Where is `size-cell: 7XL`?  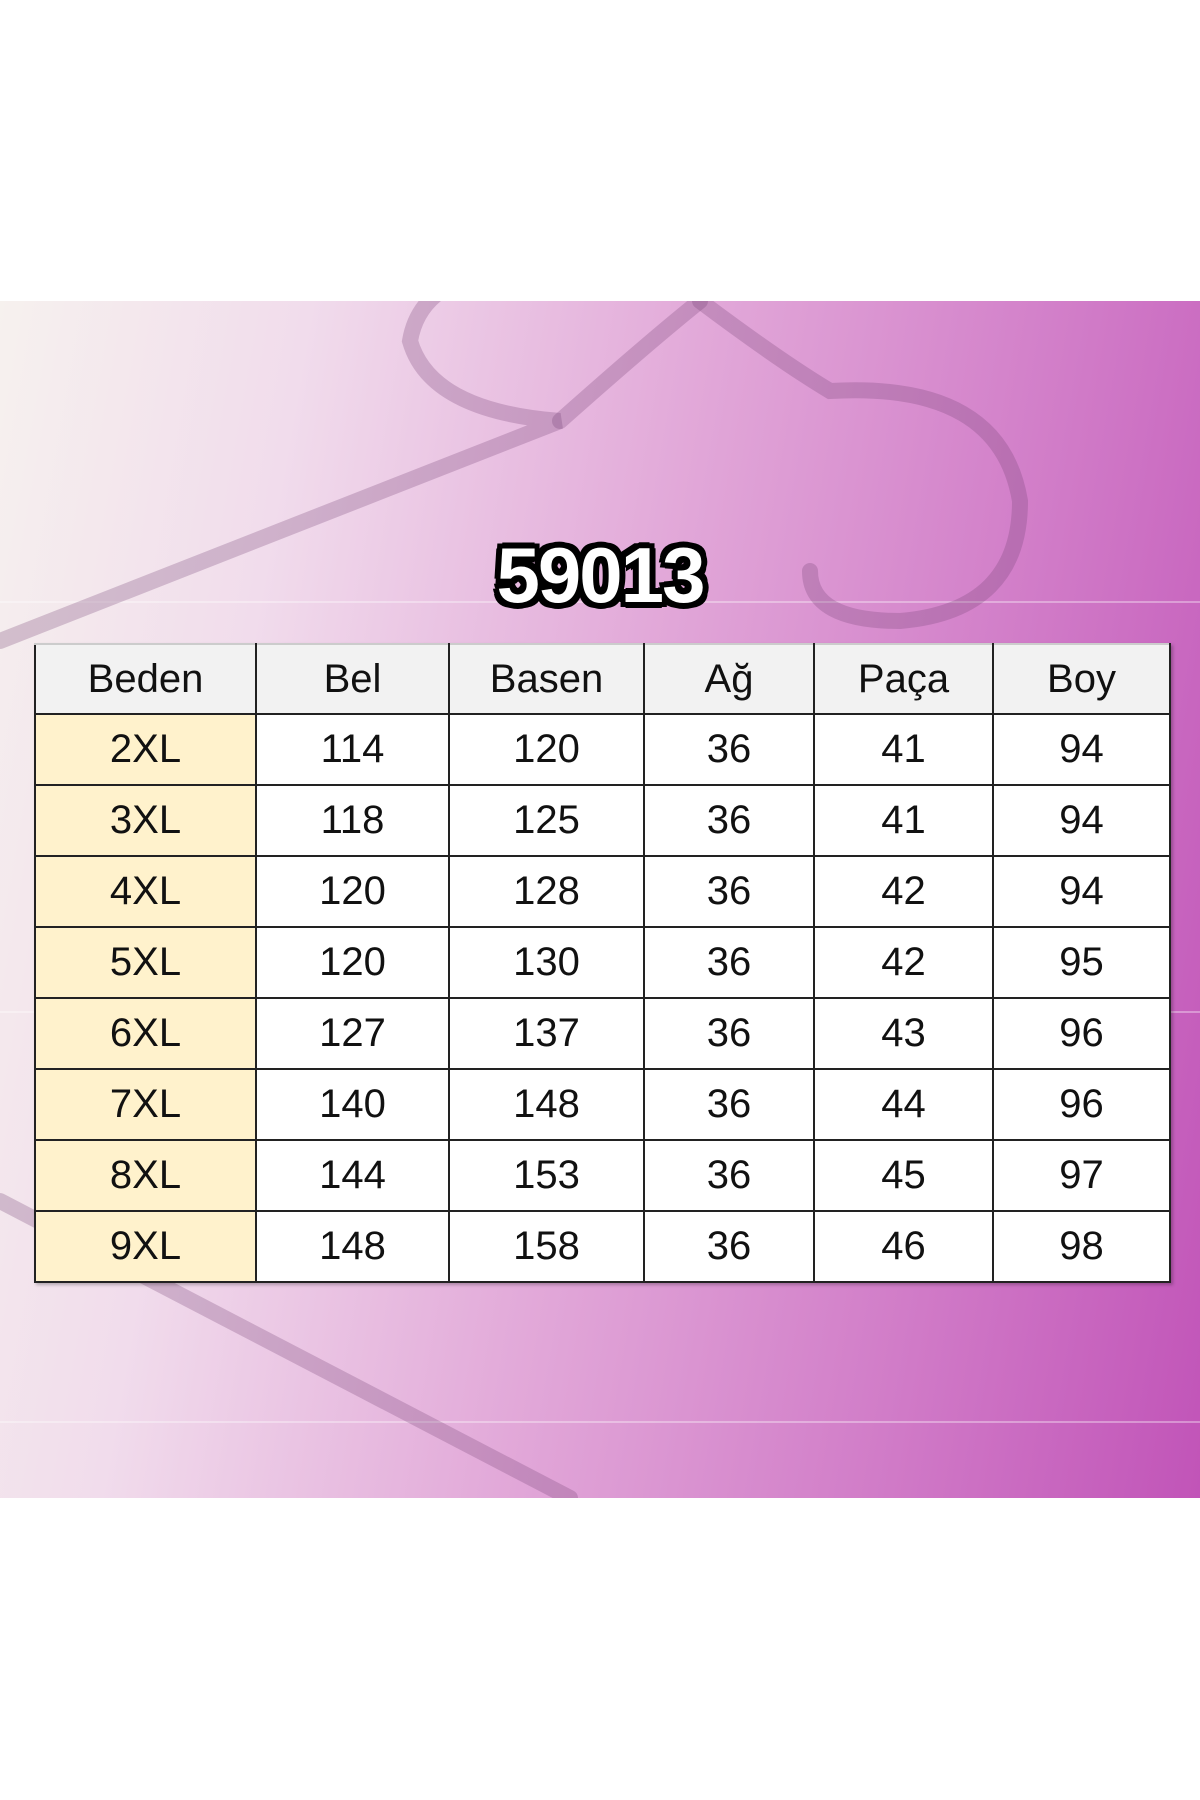
size-cell: 7XL is located at coordinates (145, 1104).